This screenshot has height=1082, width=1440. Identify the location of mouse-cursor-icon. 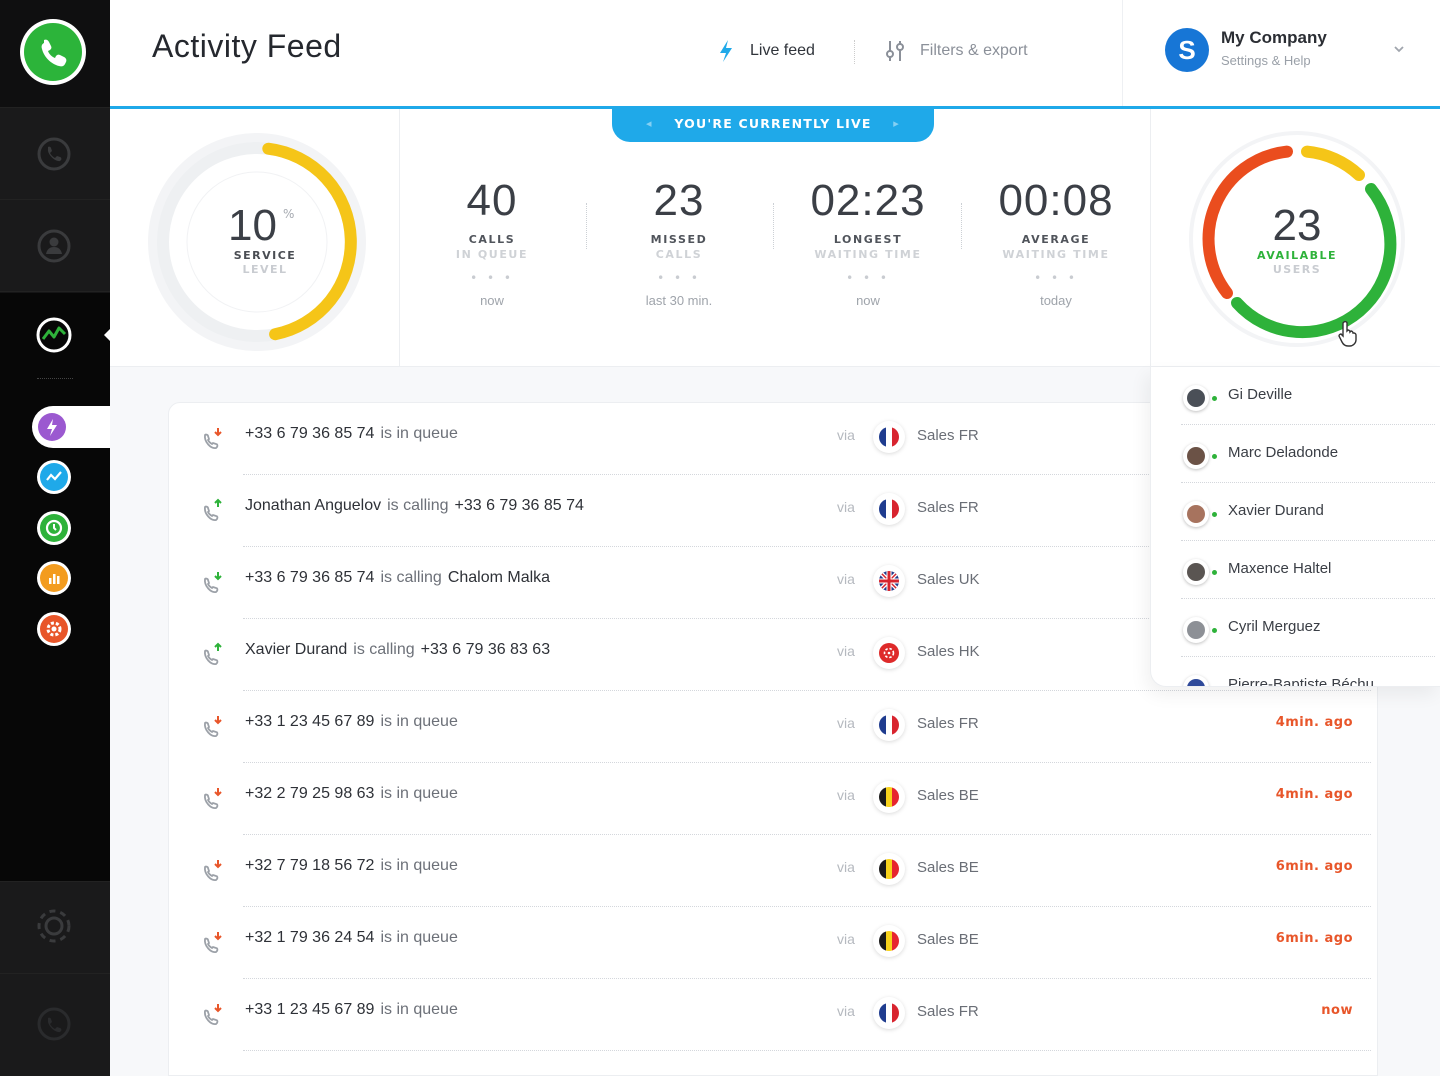
(1347, 333).